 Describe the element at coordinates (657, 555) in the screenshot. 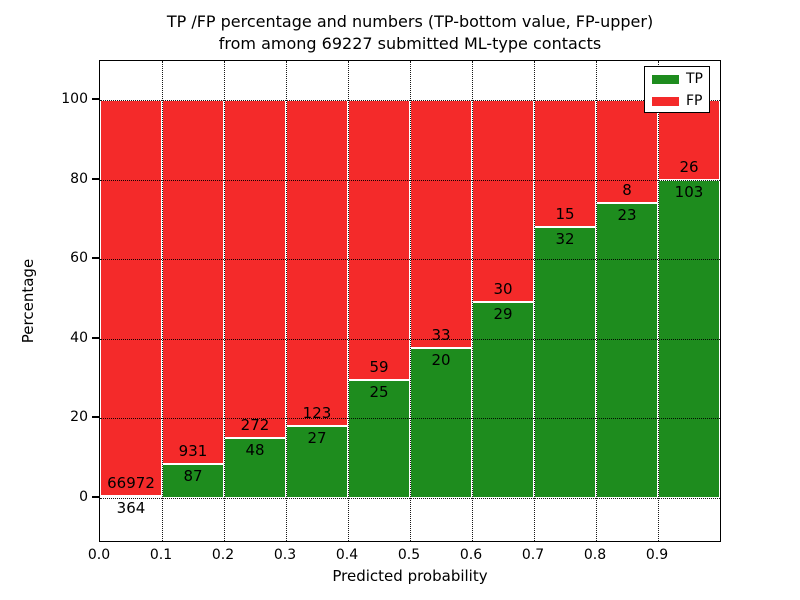

I see `x-tick-label: 0.9` at that location.